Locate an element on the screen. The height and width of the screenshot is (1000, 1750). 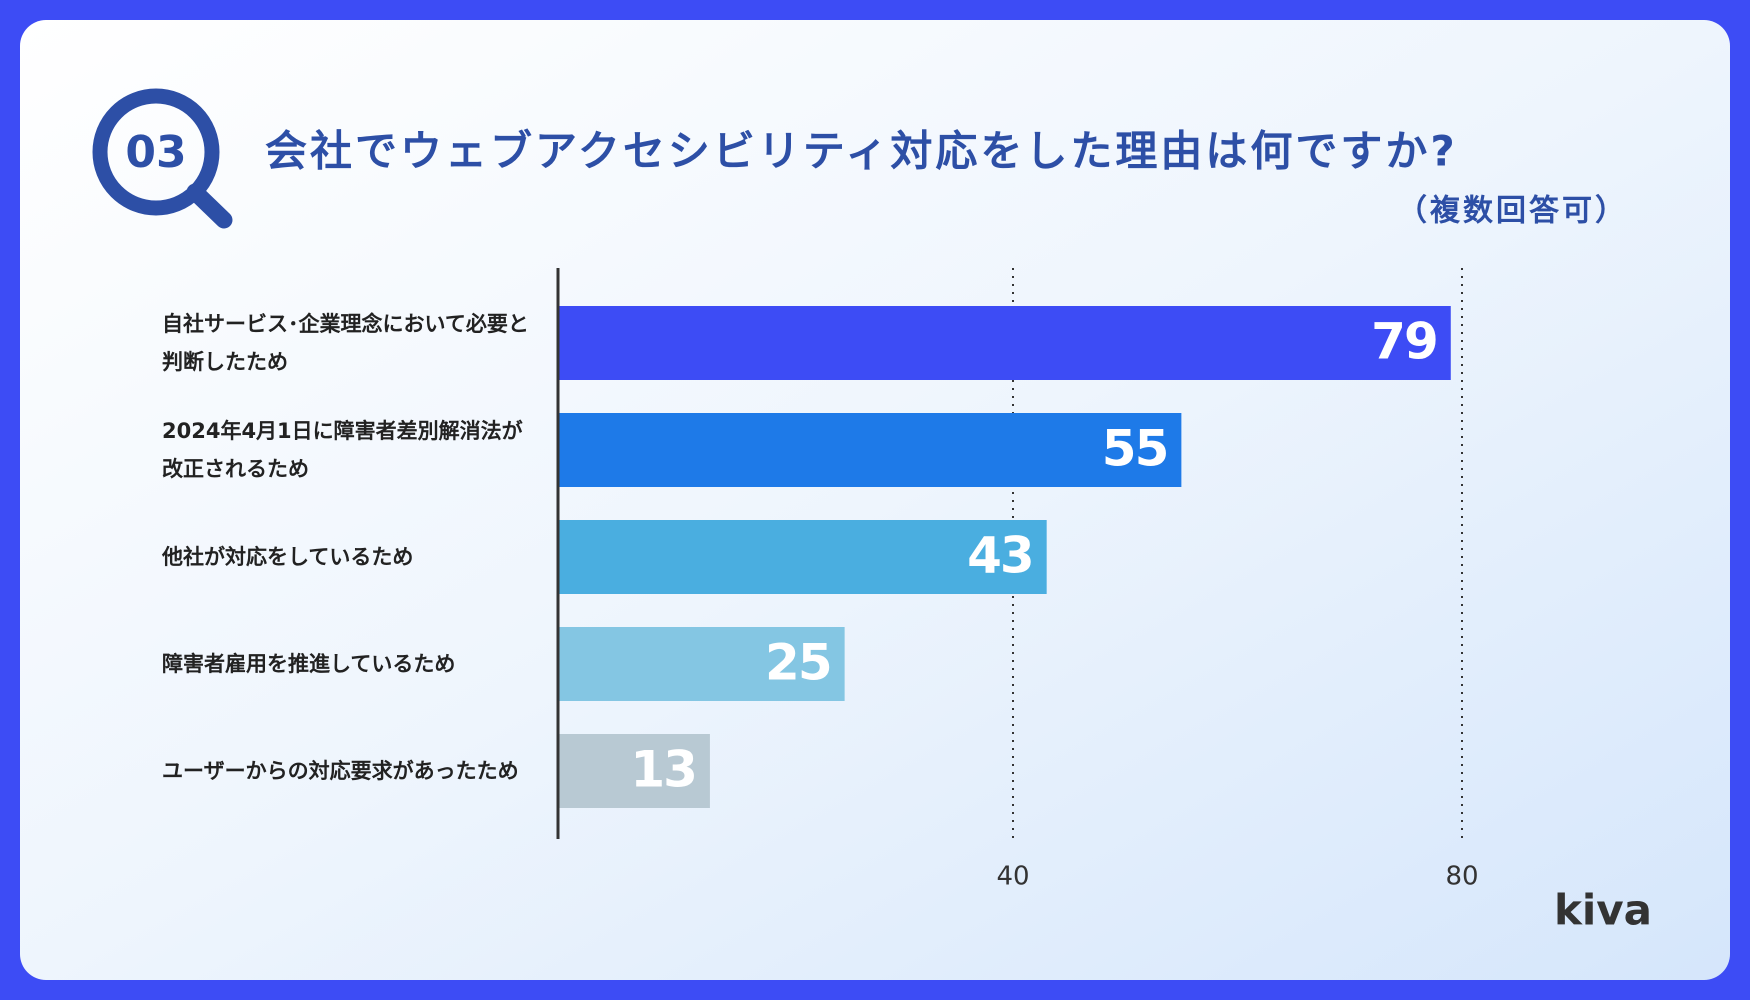
x-tick-label: 80 is located at coordinates (1461, 877).